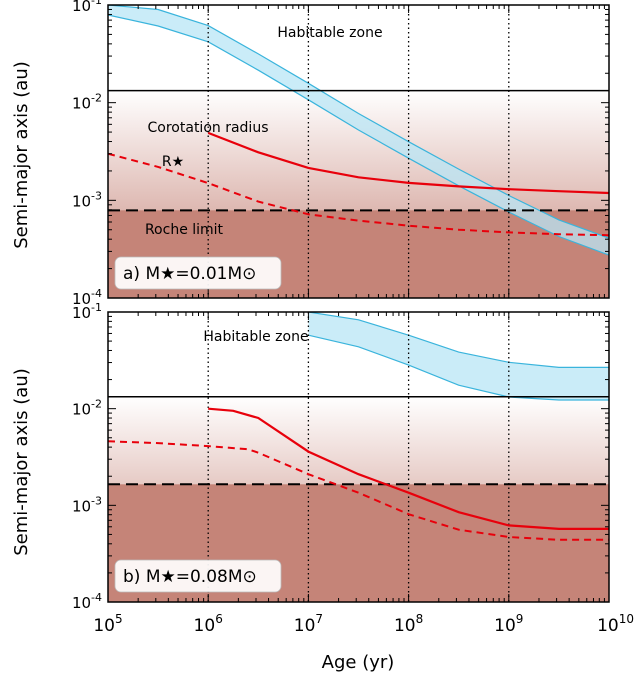 The image size is (638, 675). What do you see at coordinates (184, 230) in the screenshot?
I see `annotation-label: Roche limit` at bounding box center [184, 230].